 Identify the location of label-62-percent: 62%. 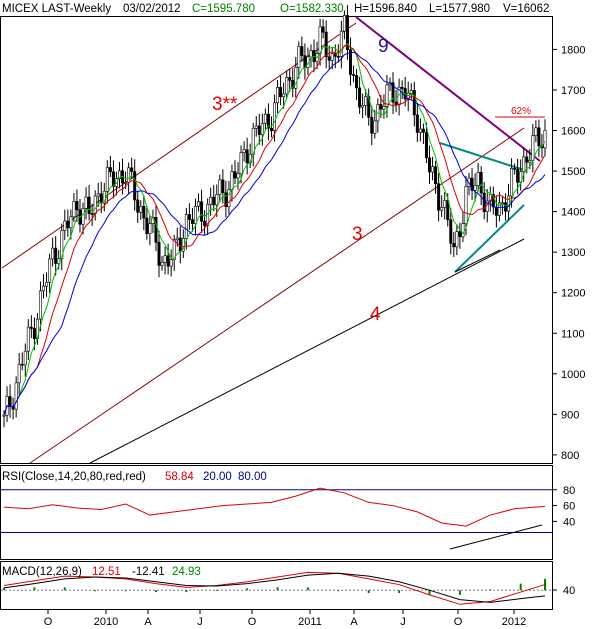
(521, 111).